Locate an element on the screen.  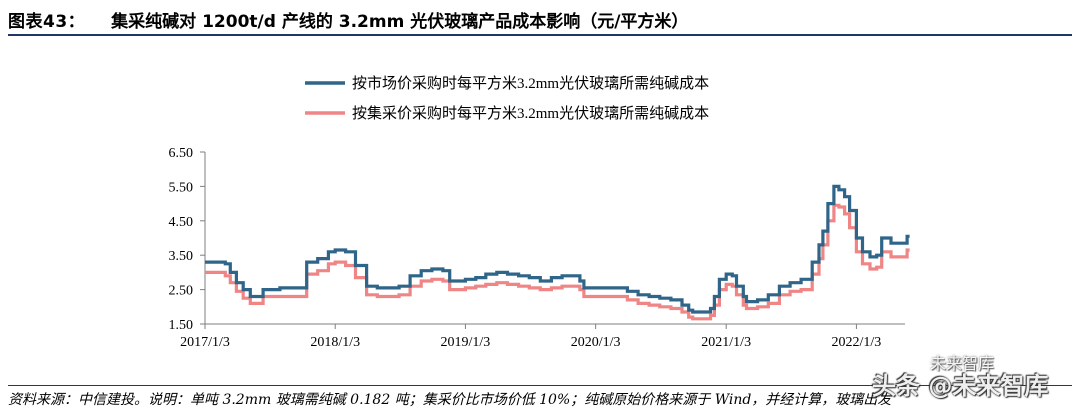
y-tick-label: 3.50 is located at coordinates (181, 256).